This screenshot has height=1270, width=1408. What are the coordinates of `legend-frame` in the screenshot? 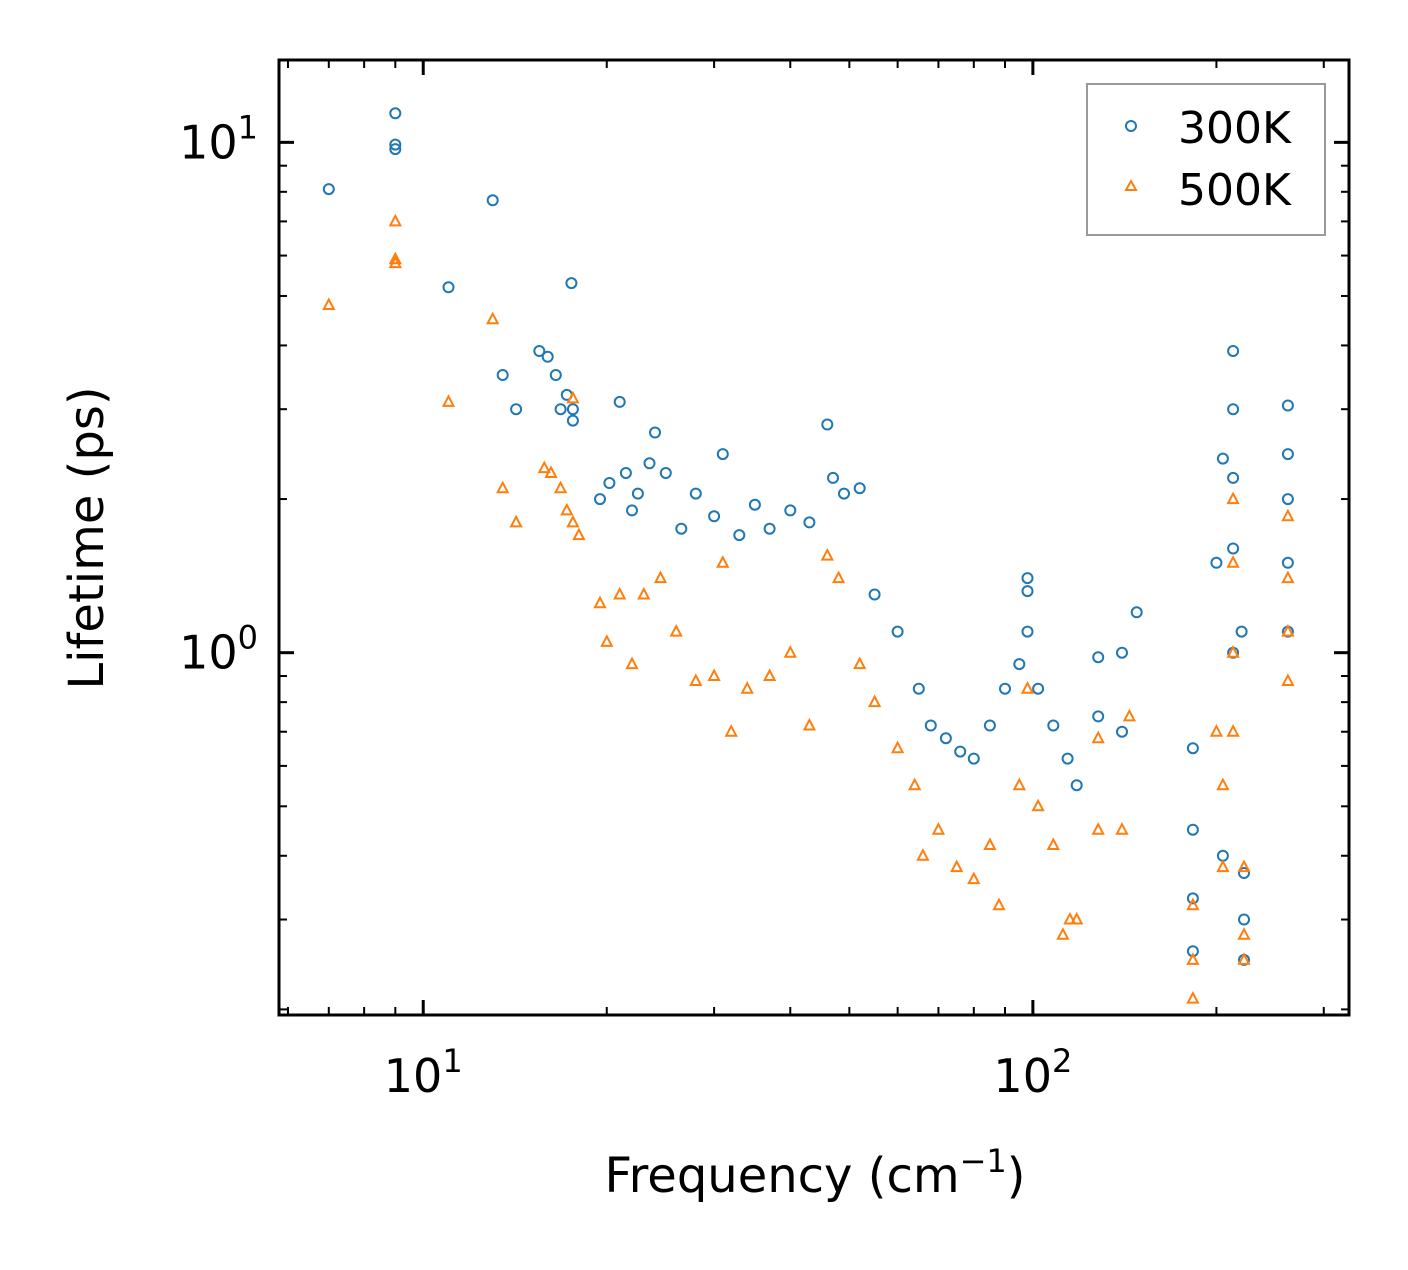 It's located at (1206, 159).